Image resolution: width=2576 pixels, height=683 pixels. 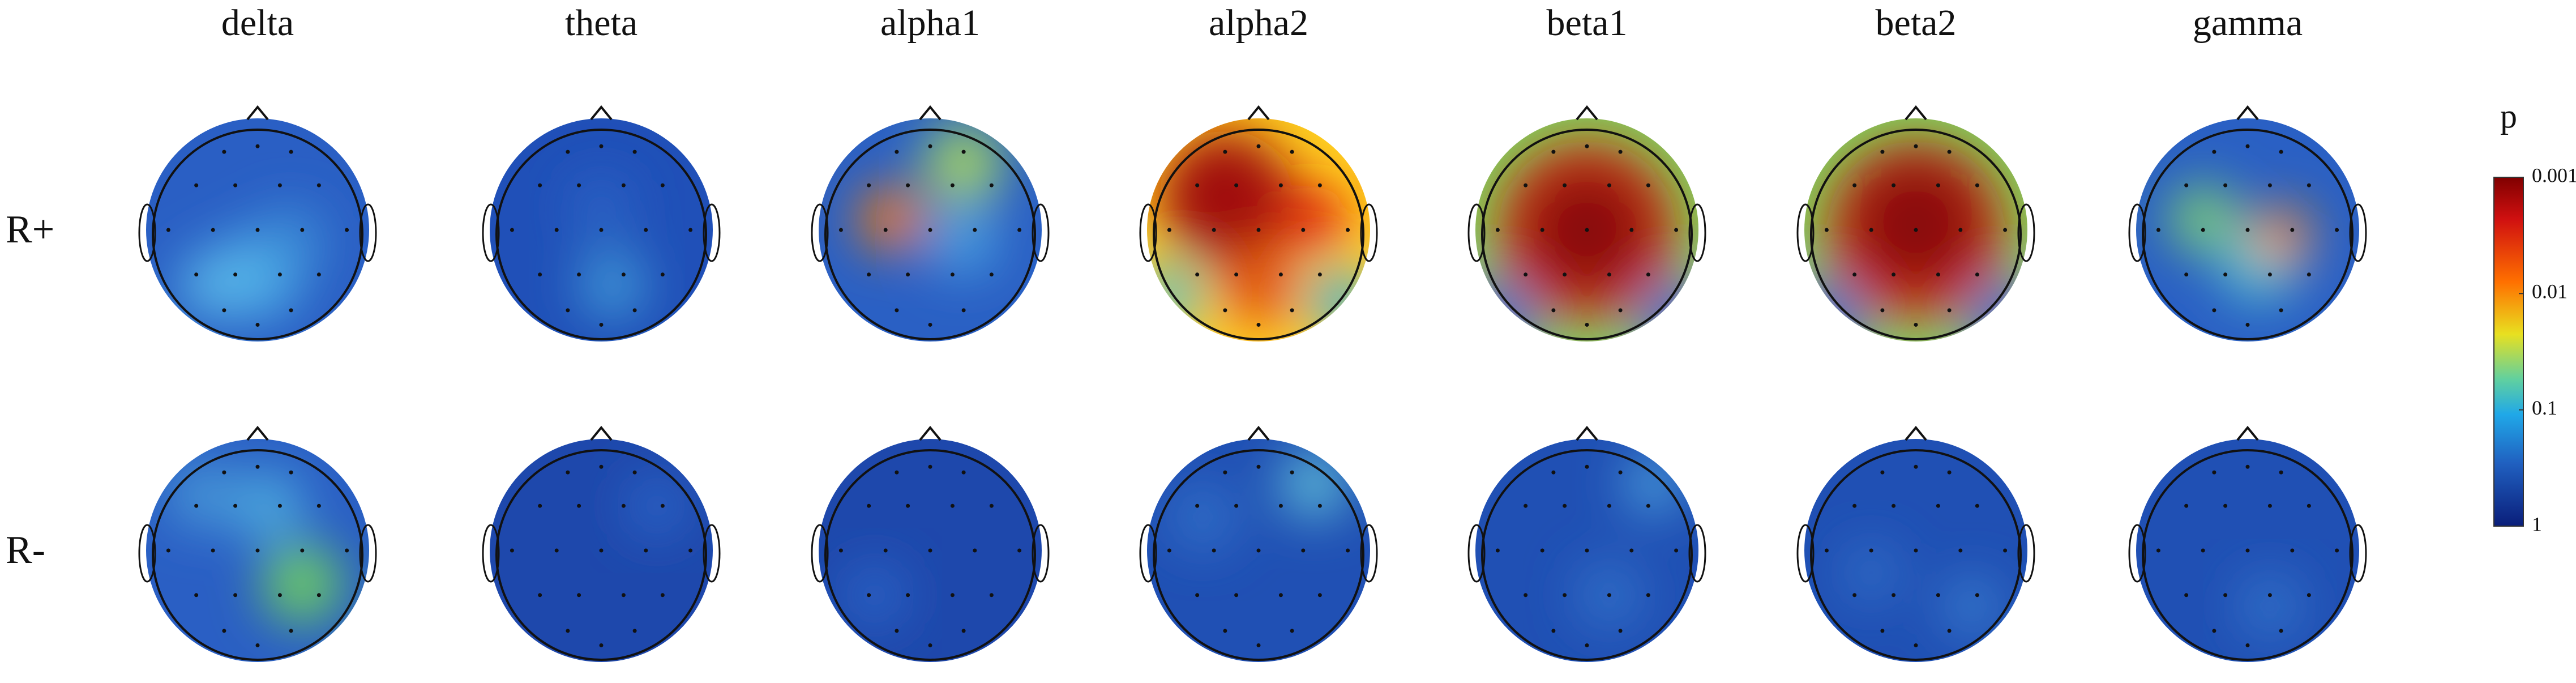 I want to click on colorbar-tick-label: 0.001, so click(x=2554, y=175).